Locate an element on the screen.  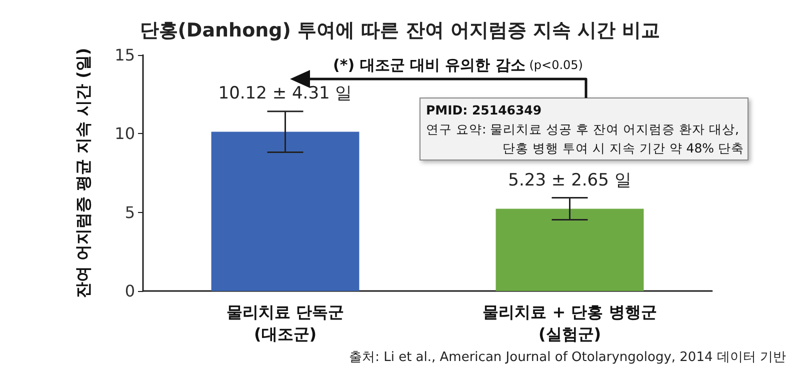
y-tick-label: 10 is located at coordinates (124, 134).